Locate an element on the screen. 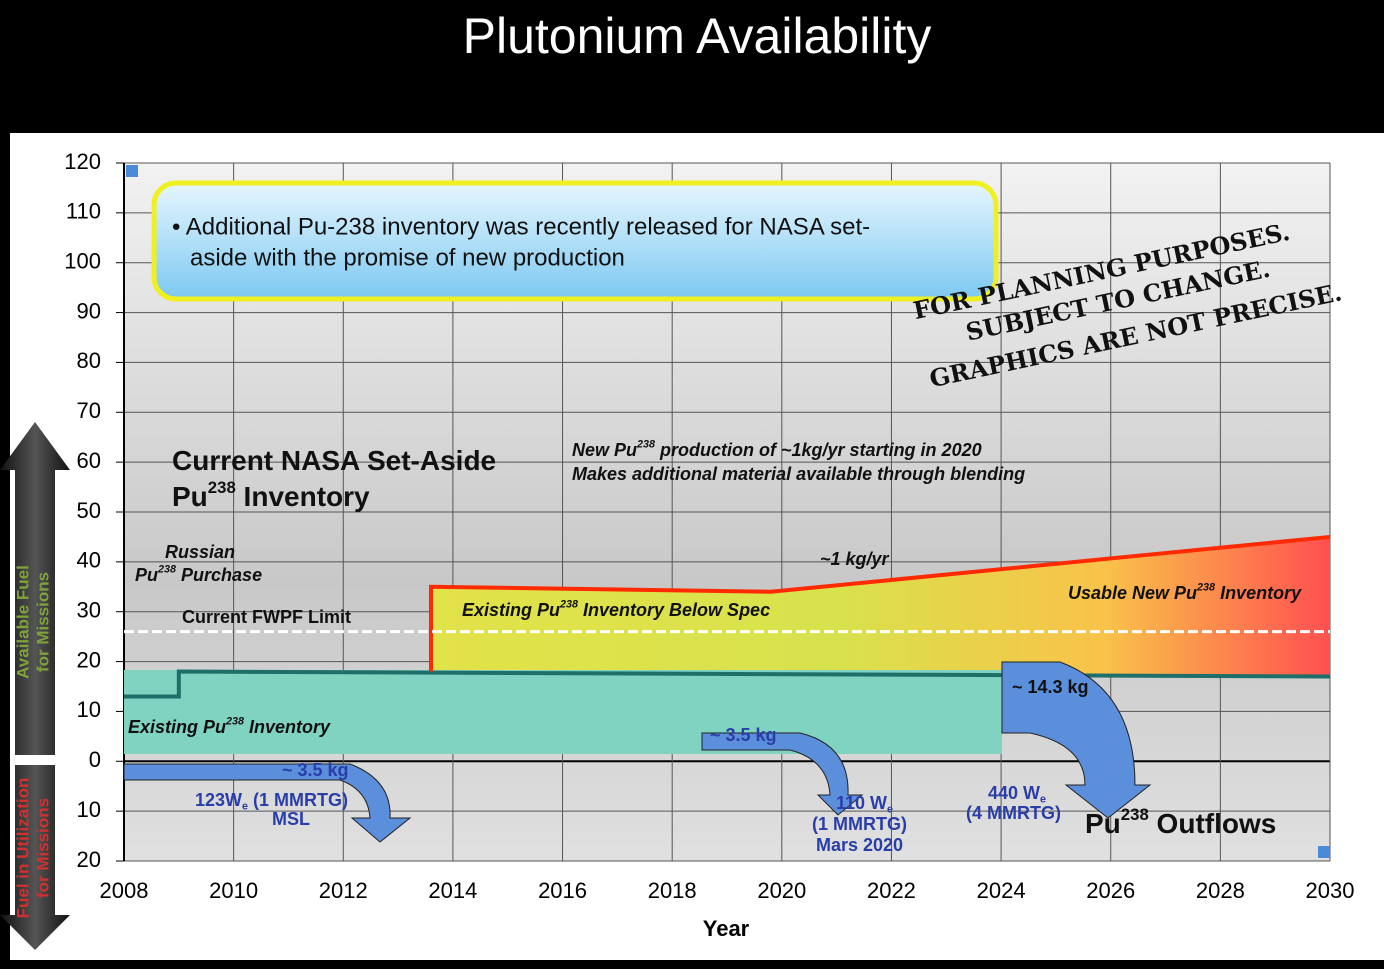  y-tick-label: 70 is located at coordinates (89, 410).